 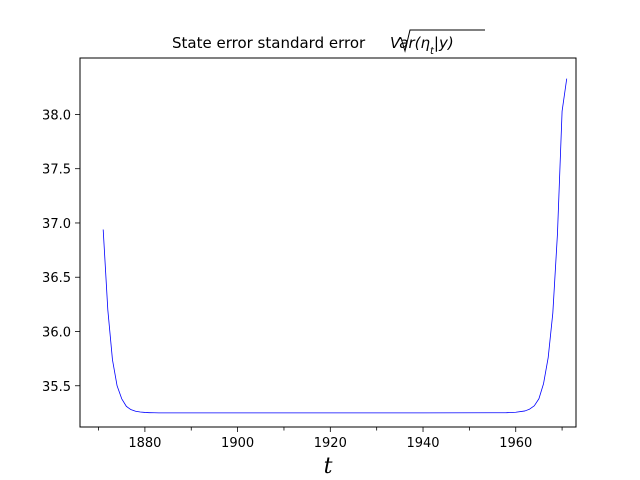 What do you see at coordinates (328, 466) in the screenshot?
I see `x-axis-label: t` at bounding box center [328, 466].